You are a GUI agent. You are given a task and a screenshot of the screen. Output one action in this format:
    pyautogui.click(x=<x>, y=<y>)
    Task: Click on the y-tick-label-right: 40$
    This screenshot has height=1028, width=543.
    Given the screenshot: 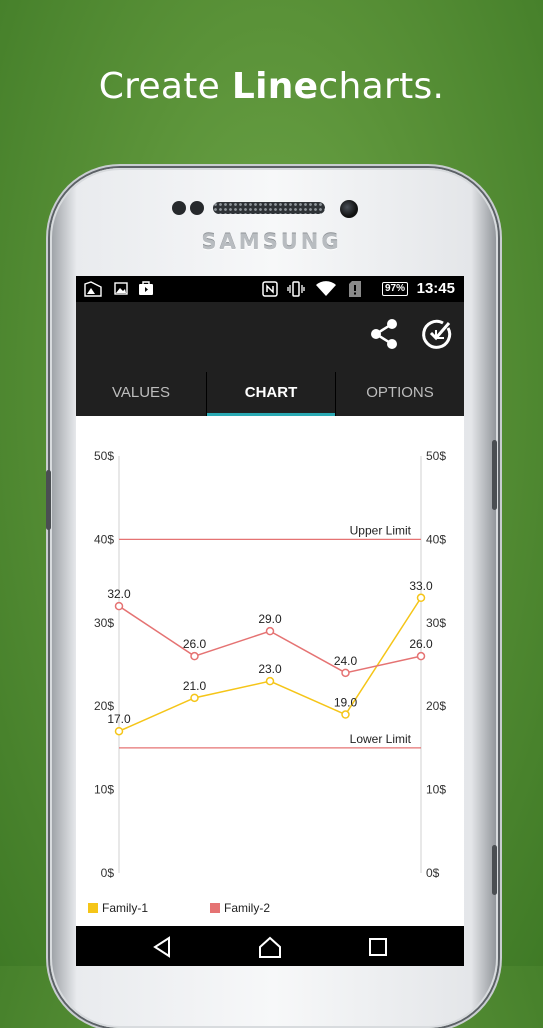 What is the action you would take?
    pyautogui.click(x=436, y=539)
    